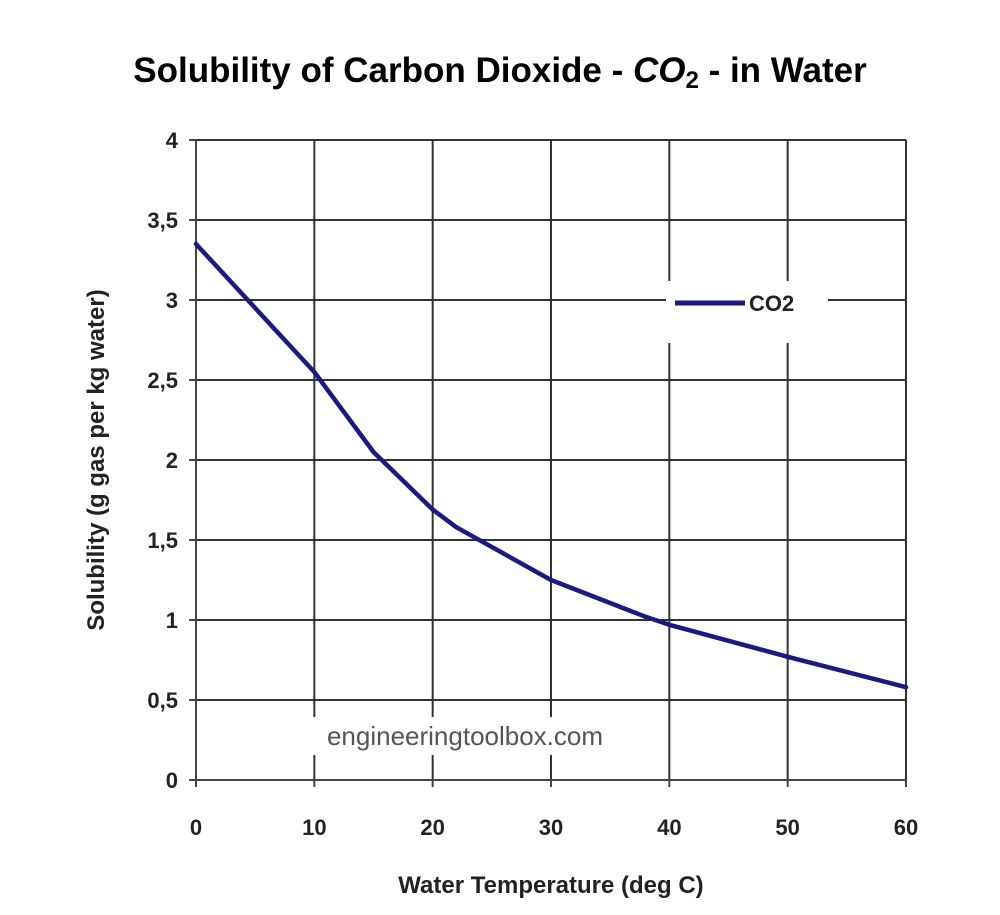 This screenshot has height=915, width=1000. I want to click on watermark-group: engineeringtoolbox.com, so click(466, 736).